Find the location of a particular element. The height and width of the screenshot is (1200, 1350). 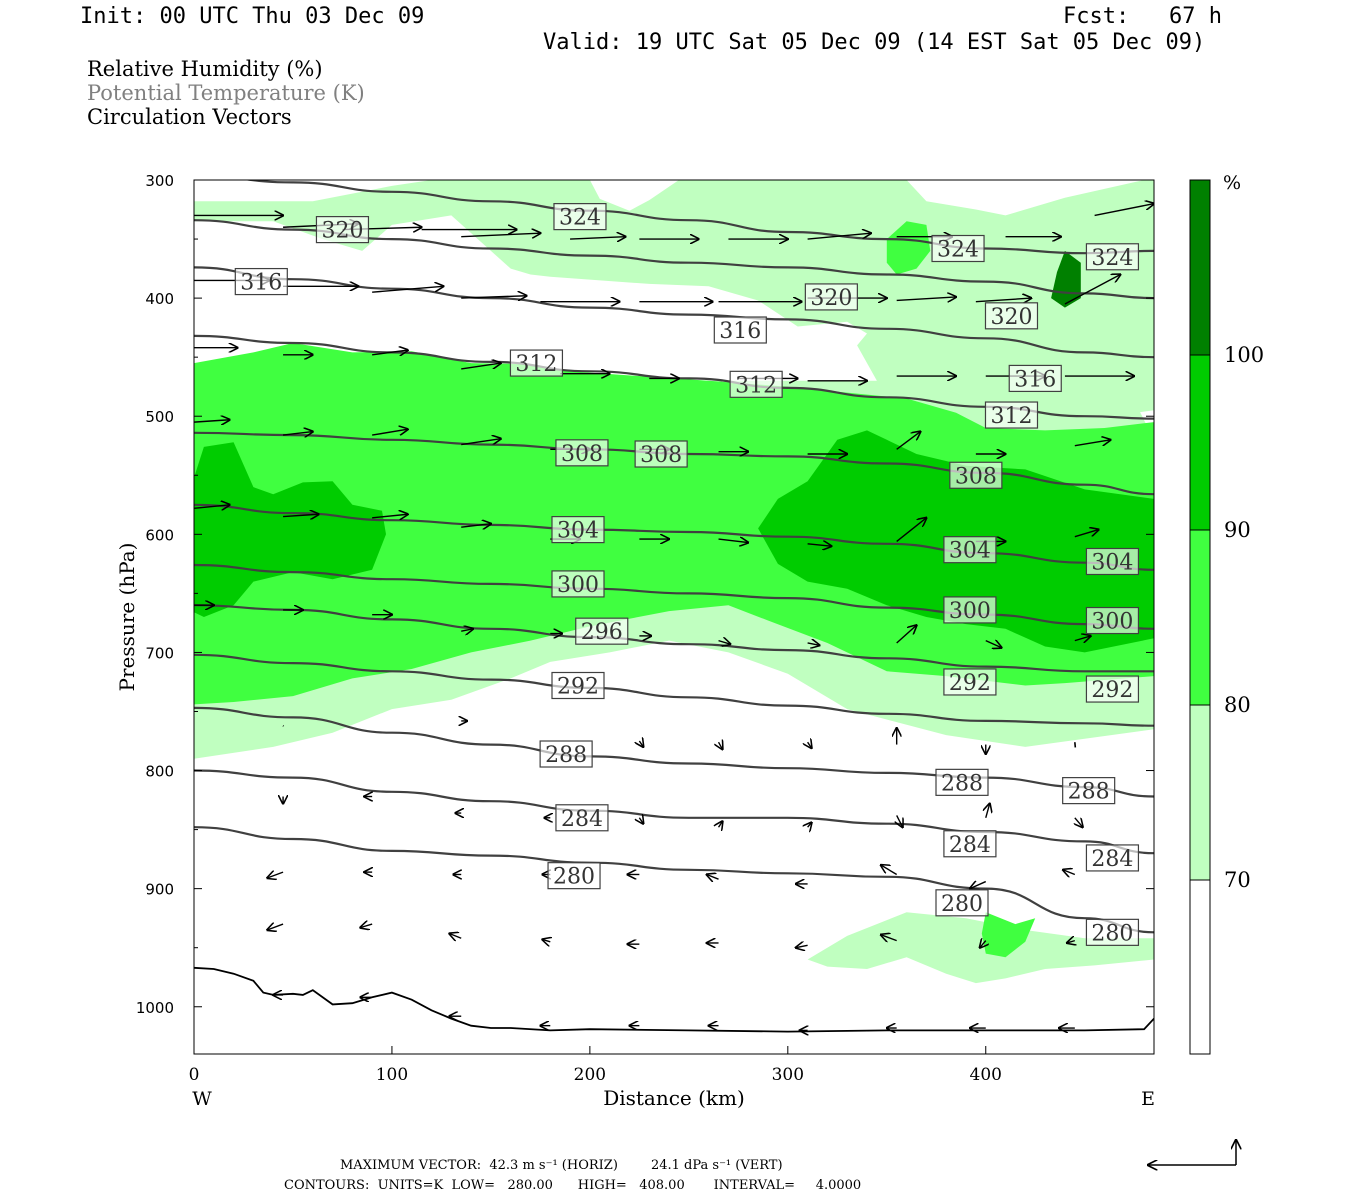

contour-label-312: 312 is located at coordinates (1011, 415).